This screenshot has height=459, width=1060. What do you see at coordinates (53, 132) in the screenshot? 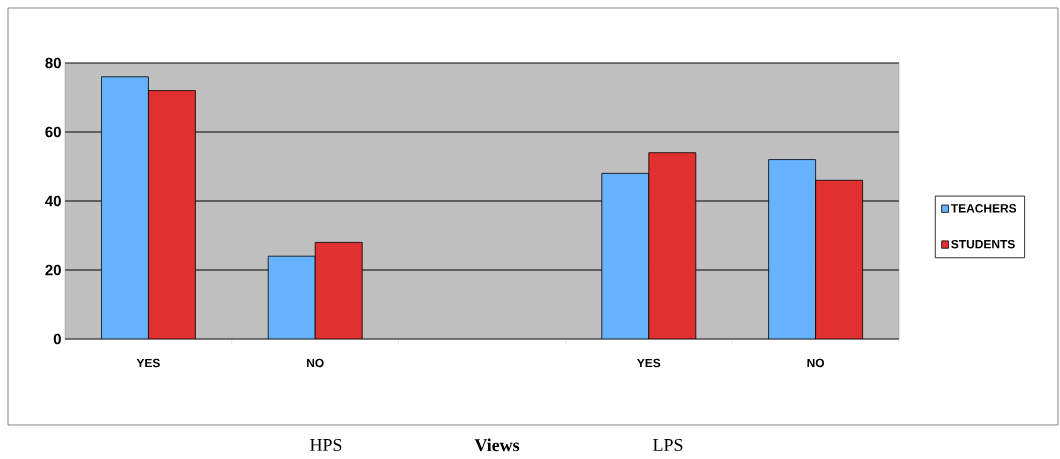
I see `y-tick-label: 60` at bounding box center [53, 132].